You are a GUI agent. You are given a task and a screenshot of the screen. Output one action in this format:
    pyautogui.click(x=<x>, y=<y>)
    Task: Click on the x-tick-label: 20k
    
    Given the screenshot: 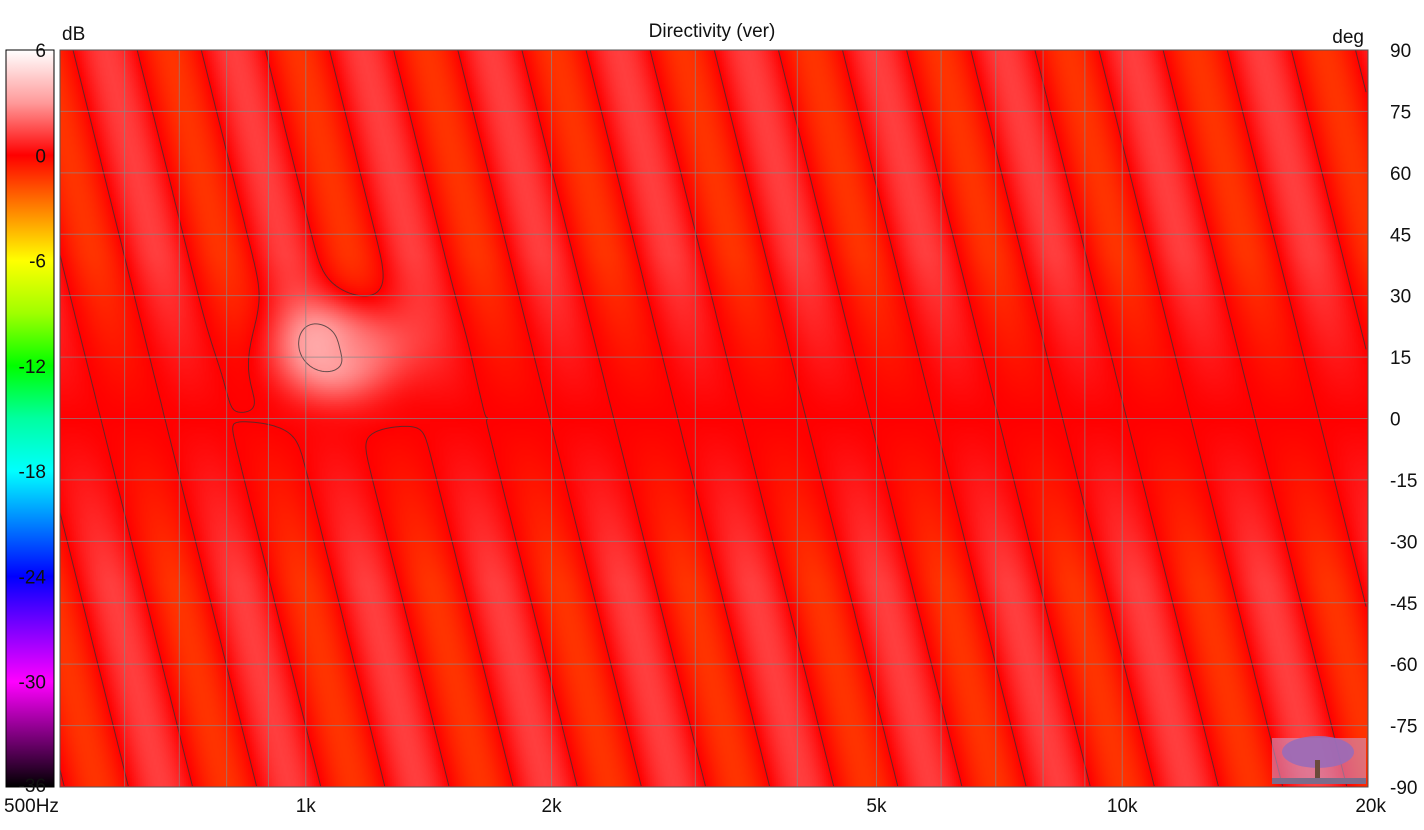 What is the action you would take?
    pyautogui.click(x=1370, y=806)
    